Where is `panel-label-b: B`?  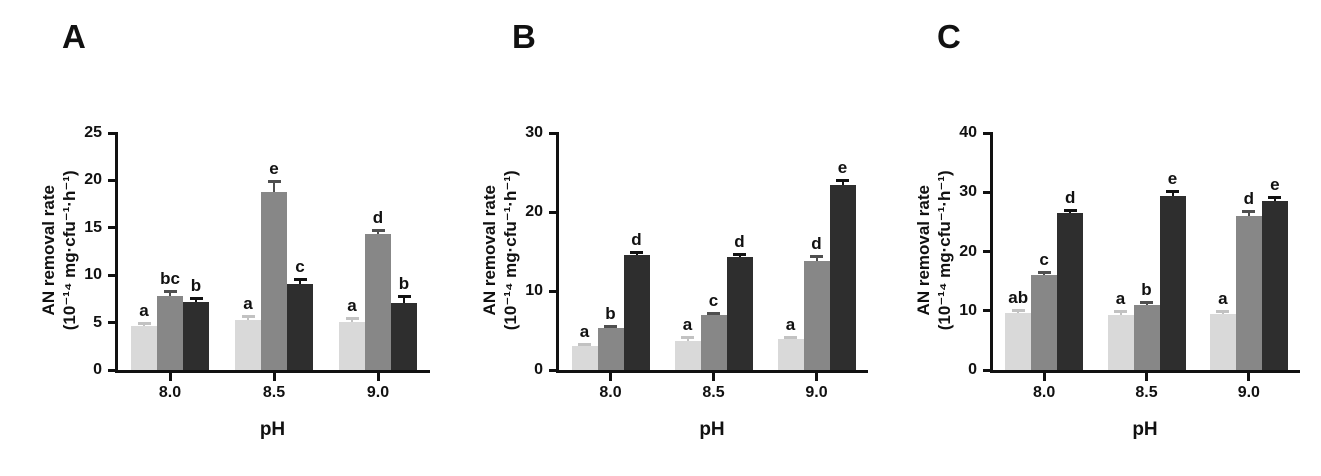 panel-label-b: B is located at coordinates (524, 36).